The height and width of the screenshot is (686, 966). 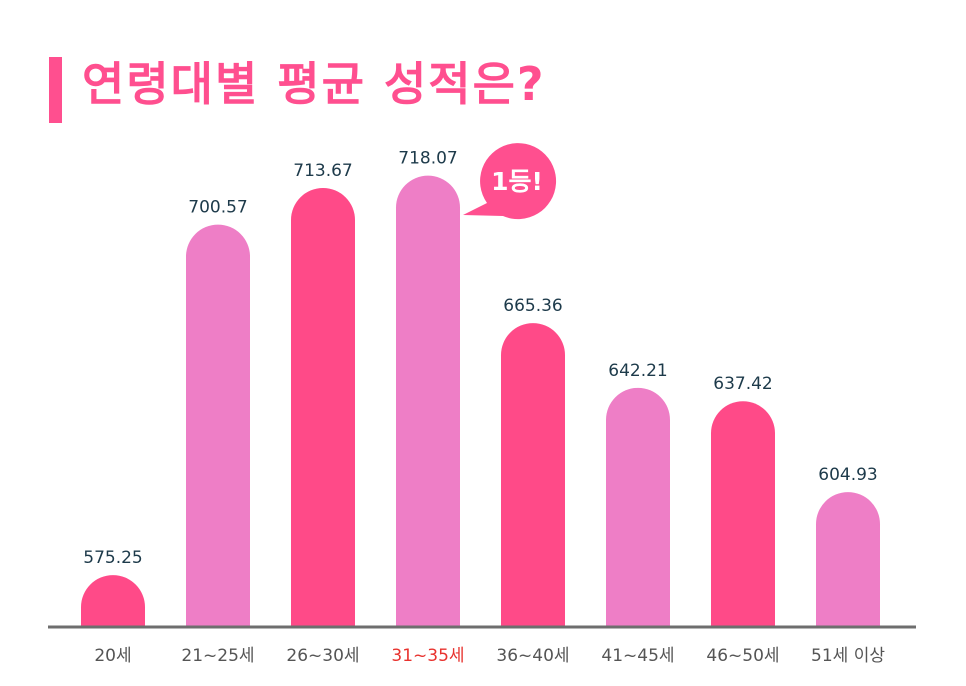 I want to click on value-label: 713.67, so click(x=322, y=171).